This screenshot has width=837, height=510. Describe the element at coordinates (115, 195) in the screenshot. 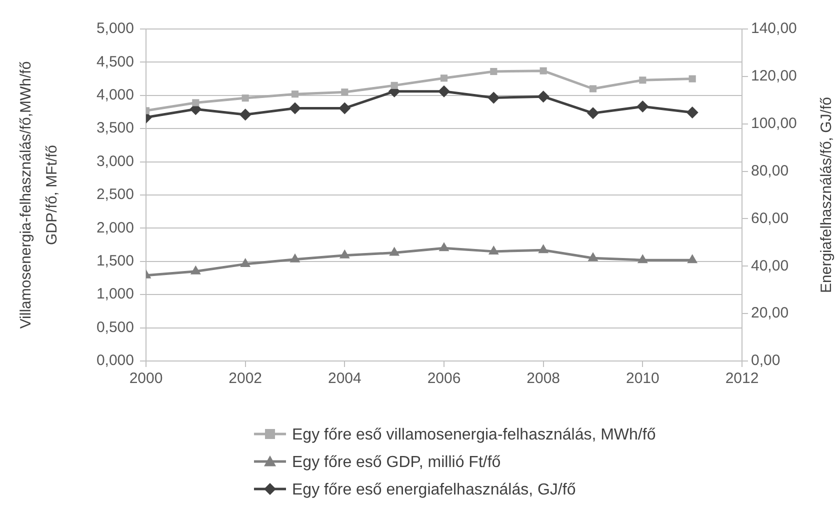

I see `y-tick-label: 2,500` at that location.